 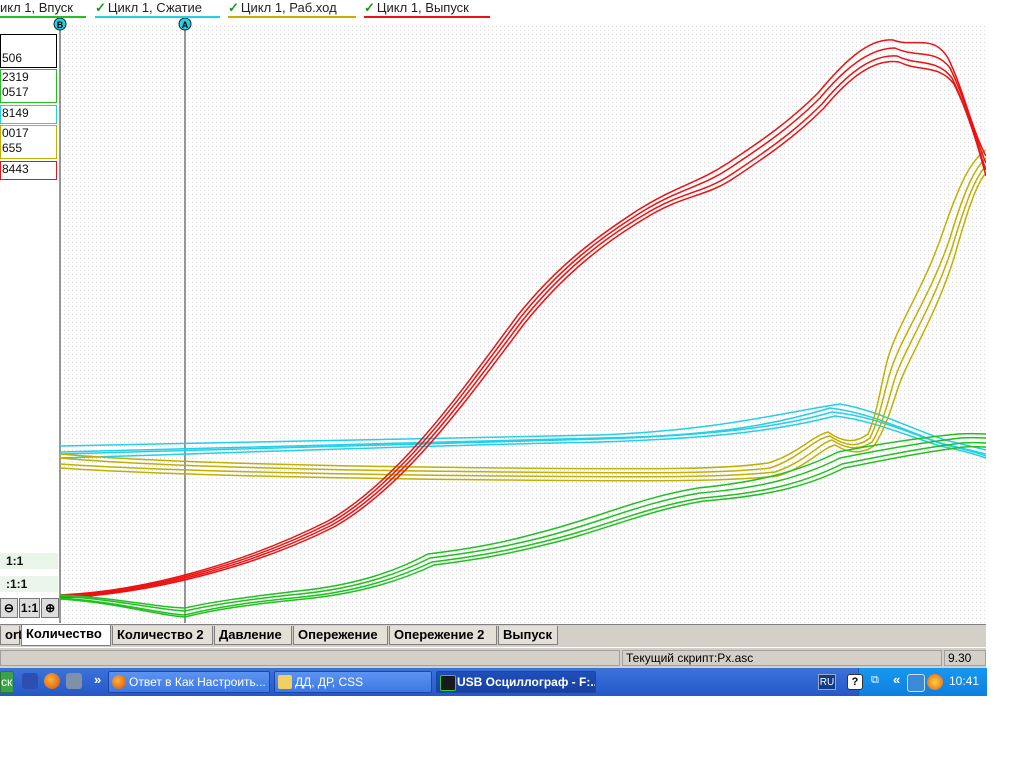 What do you see at coordinates (50, 608) in the screenshot?
I see `zoom-in-button: ⊕` at bounding box center [50, 608].